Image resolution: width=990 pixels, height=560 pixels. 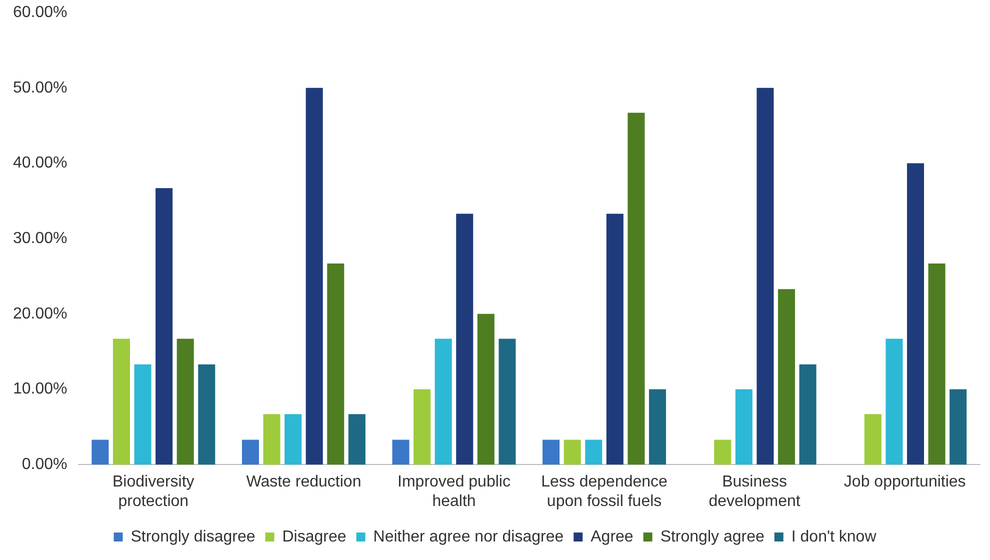 I want to click on legend-label: Strongly disagree, so click(x=193, y=537).